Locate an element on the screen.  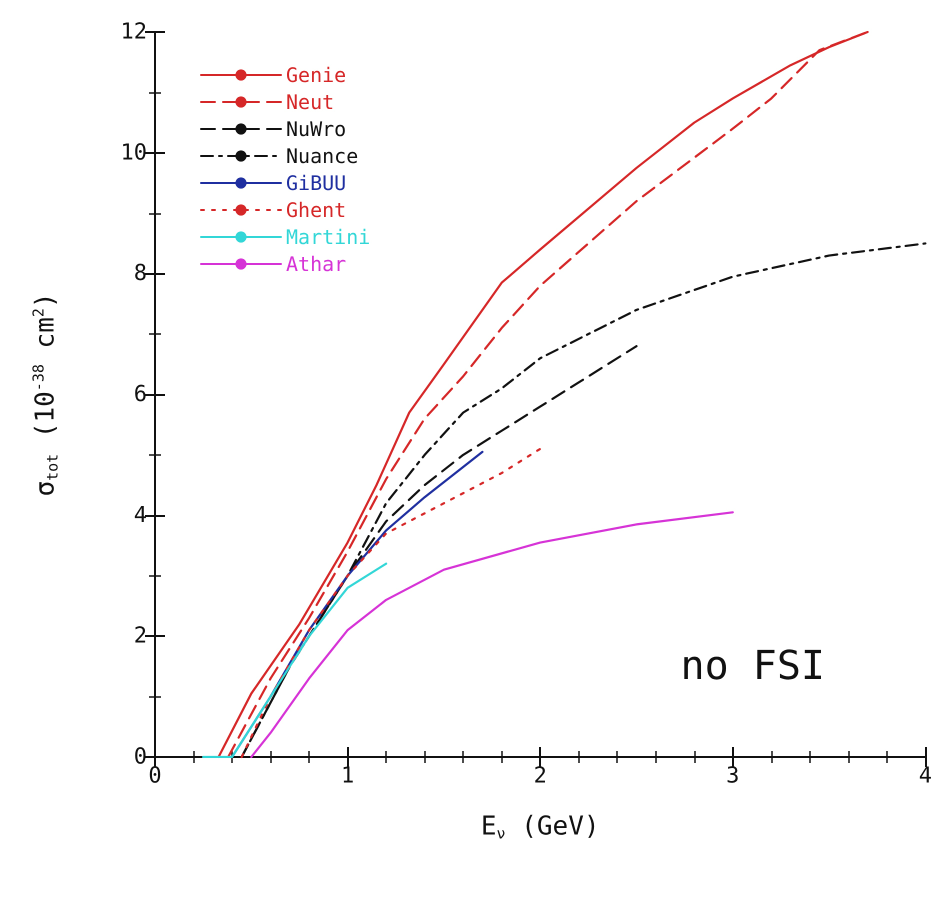
legend-label: NuWro is located at coordinates (316, 129).